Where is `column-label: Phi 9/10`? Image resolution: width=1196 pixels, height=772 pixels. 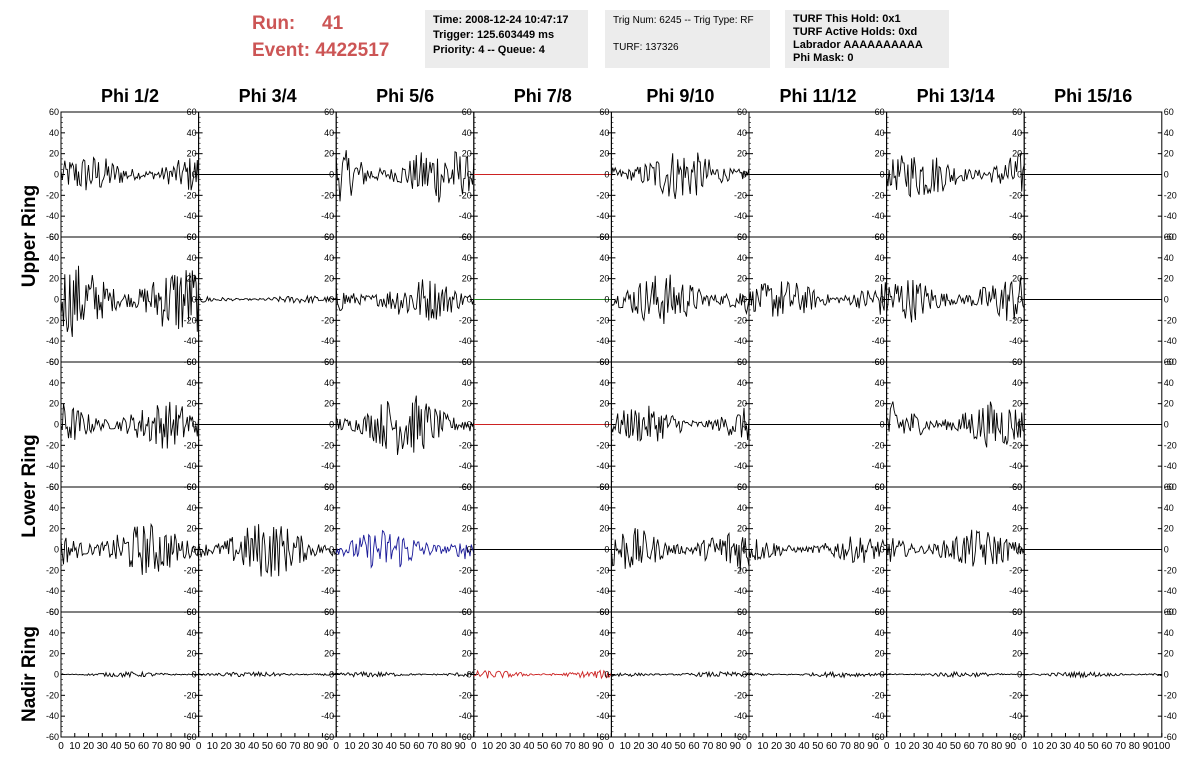
column-label: Phi 9/10 is located at coordinates (680, 96).